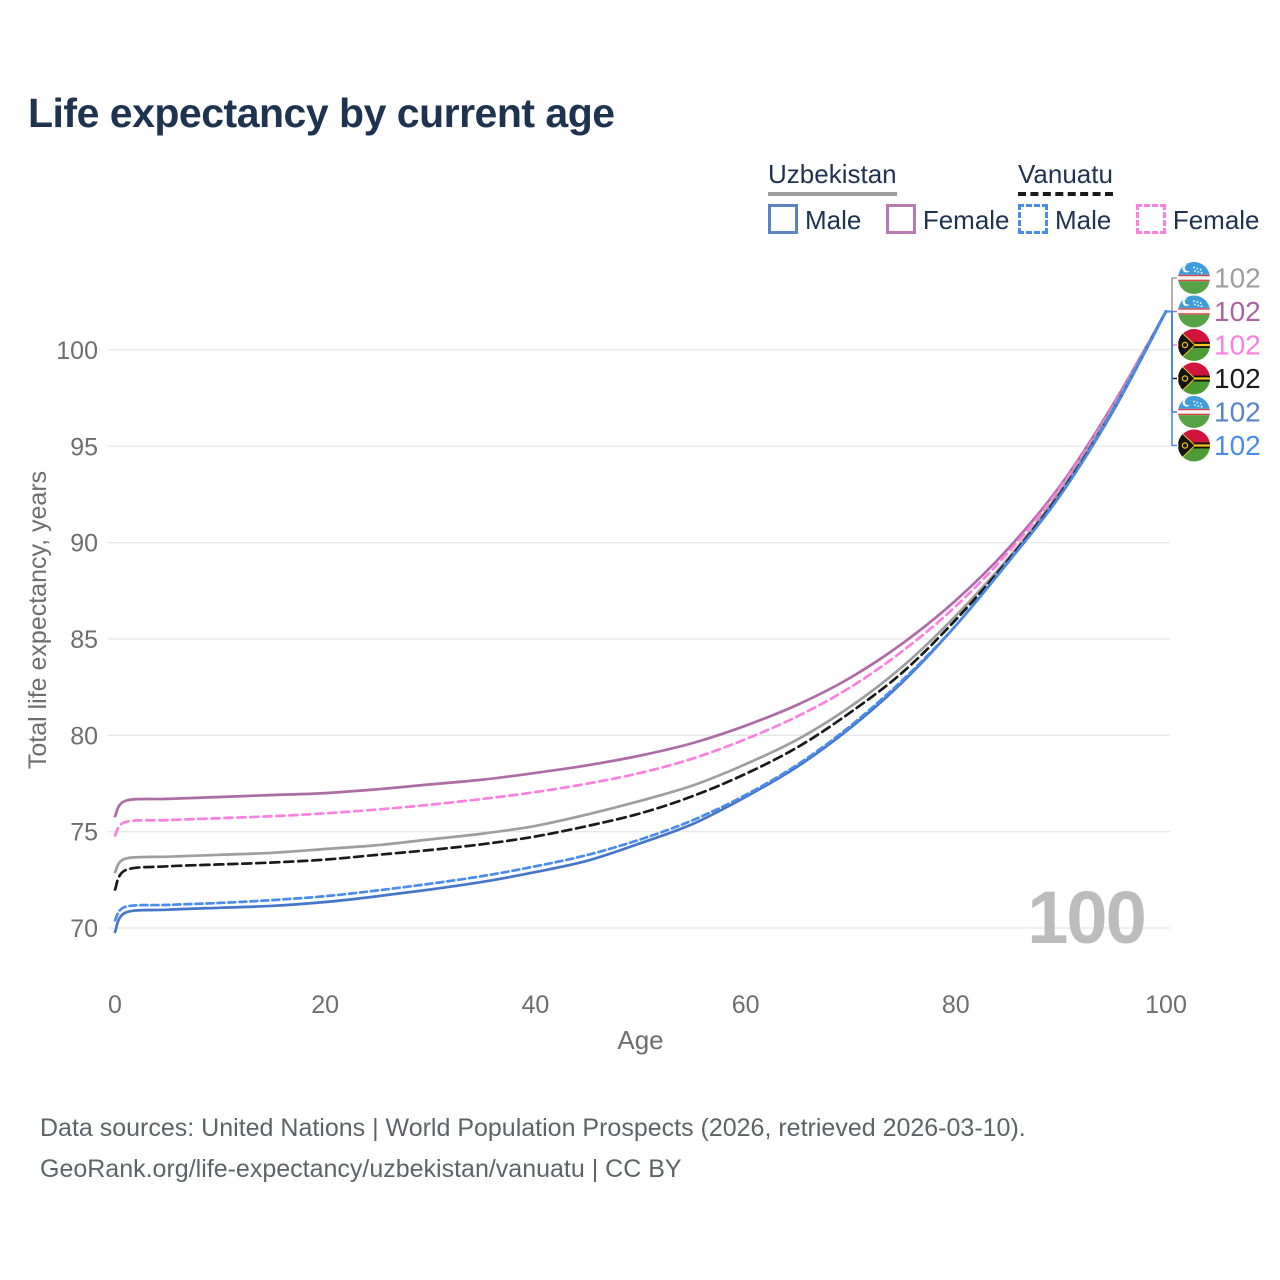 The width and height of the screenshot is (1280, 1280). I want to click on vanuatu-female-swatch-icon, so click(1150, 218).